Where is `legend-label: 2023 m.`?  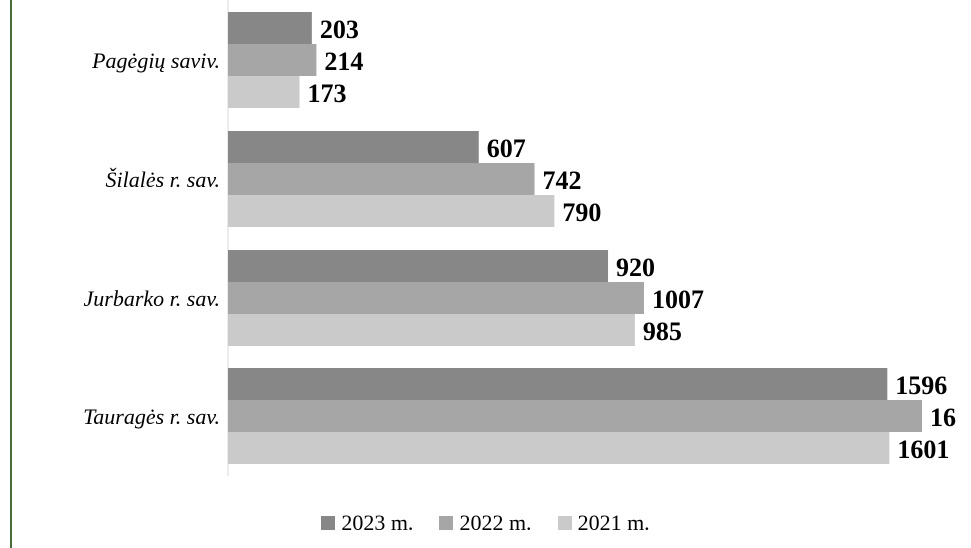 legend-label: 2023 m. is located at coordinates (377, 522).